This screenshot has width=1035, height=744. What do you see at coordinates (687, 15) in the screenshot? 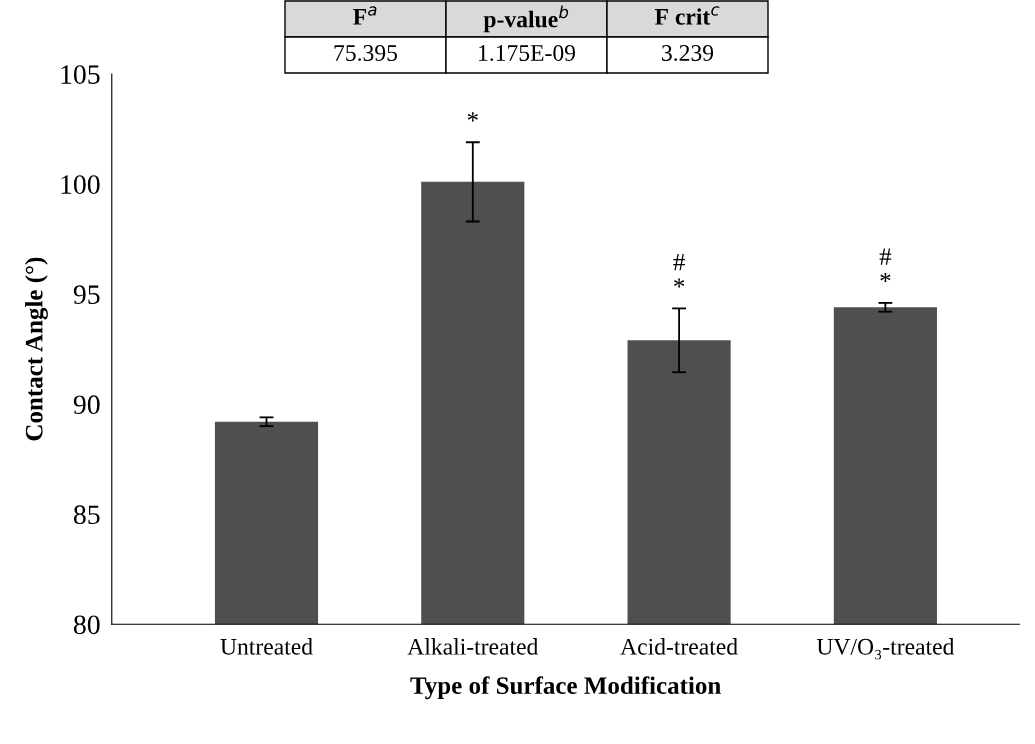
I see `text: F crit$^{c}$` at bounding box center [687, 15].